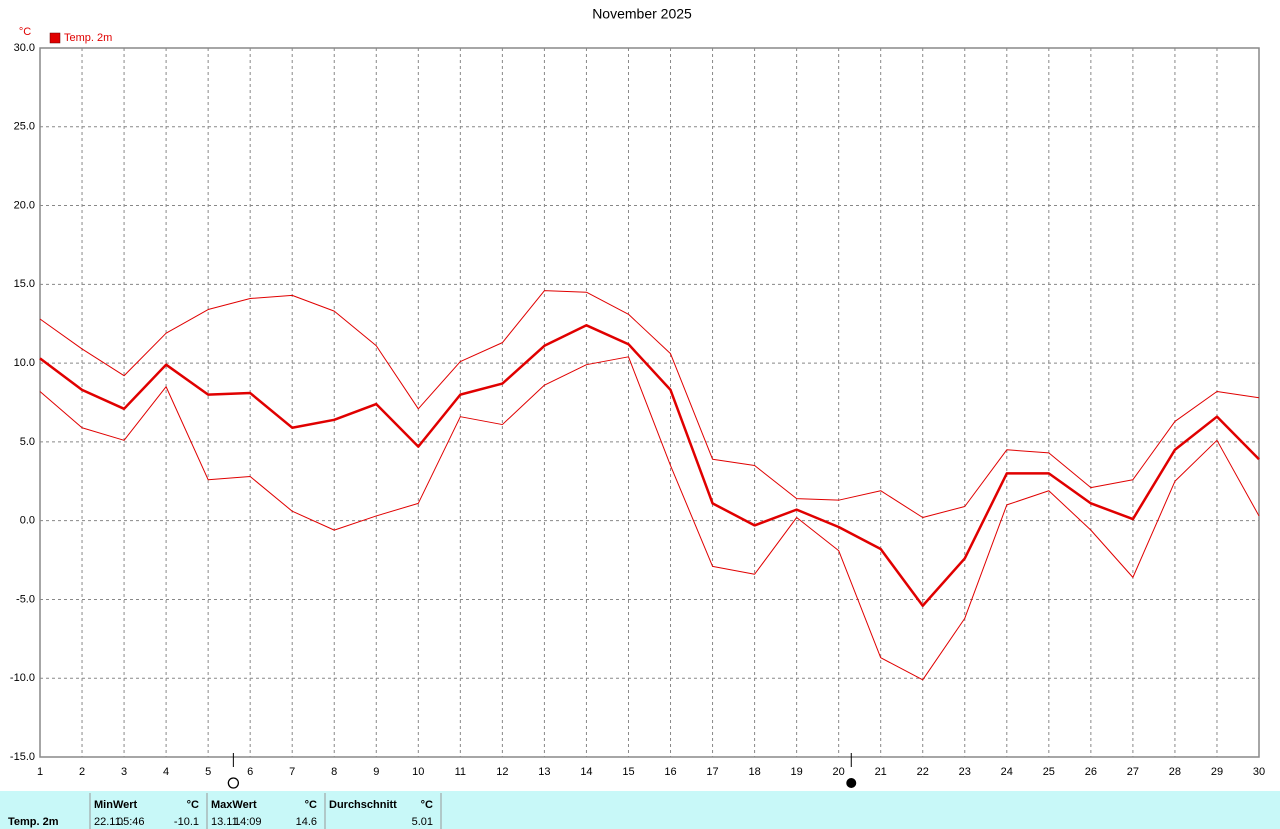 The height and width of the screenshot is (829, 1280). What do you see at coordinates (422, 822) in the screenshot?
I see `stats-value: 5.01` at bounding box center [422, 822].